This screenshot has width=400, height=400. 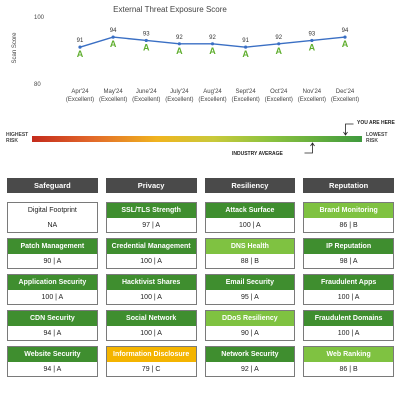 What do you see at coordinates (212, 92) in the screenshot?
I see `x-tick-label: Aug'24` at bounding box center [212, 92].